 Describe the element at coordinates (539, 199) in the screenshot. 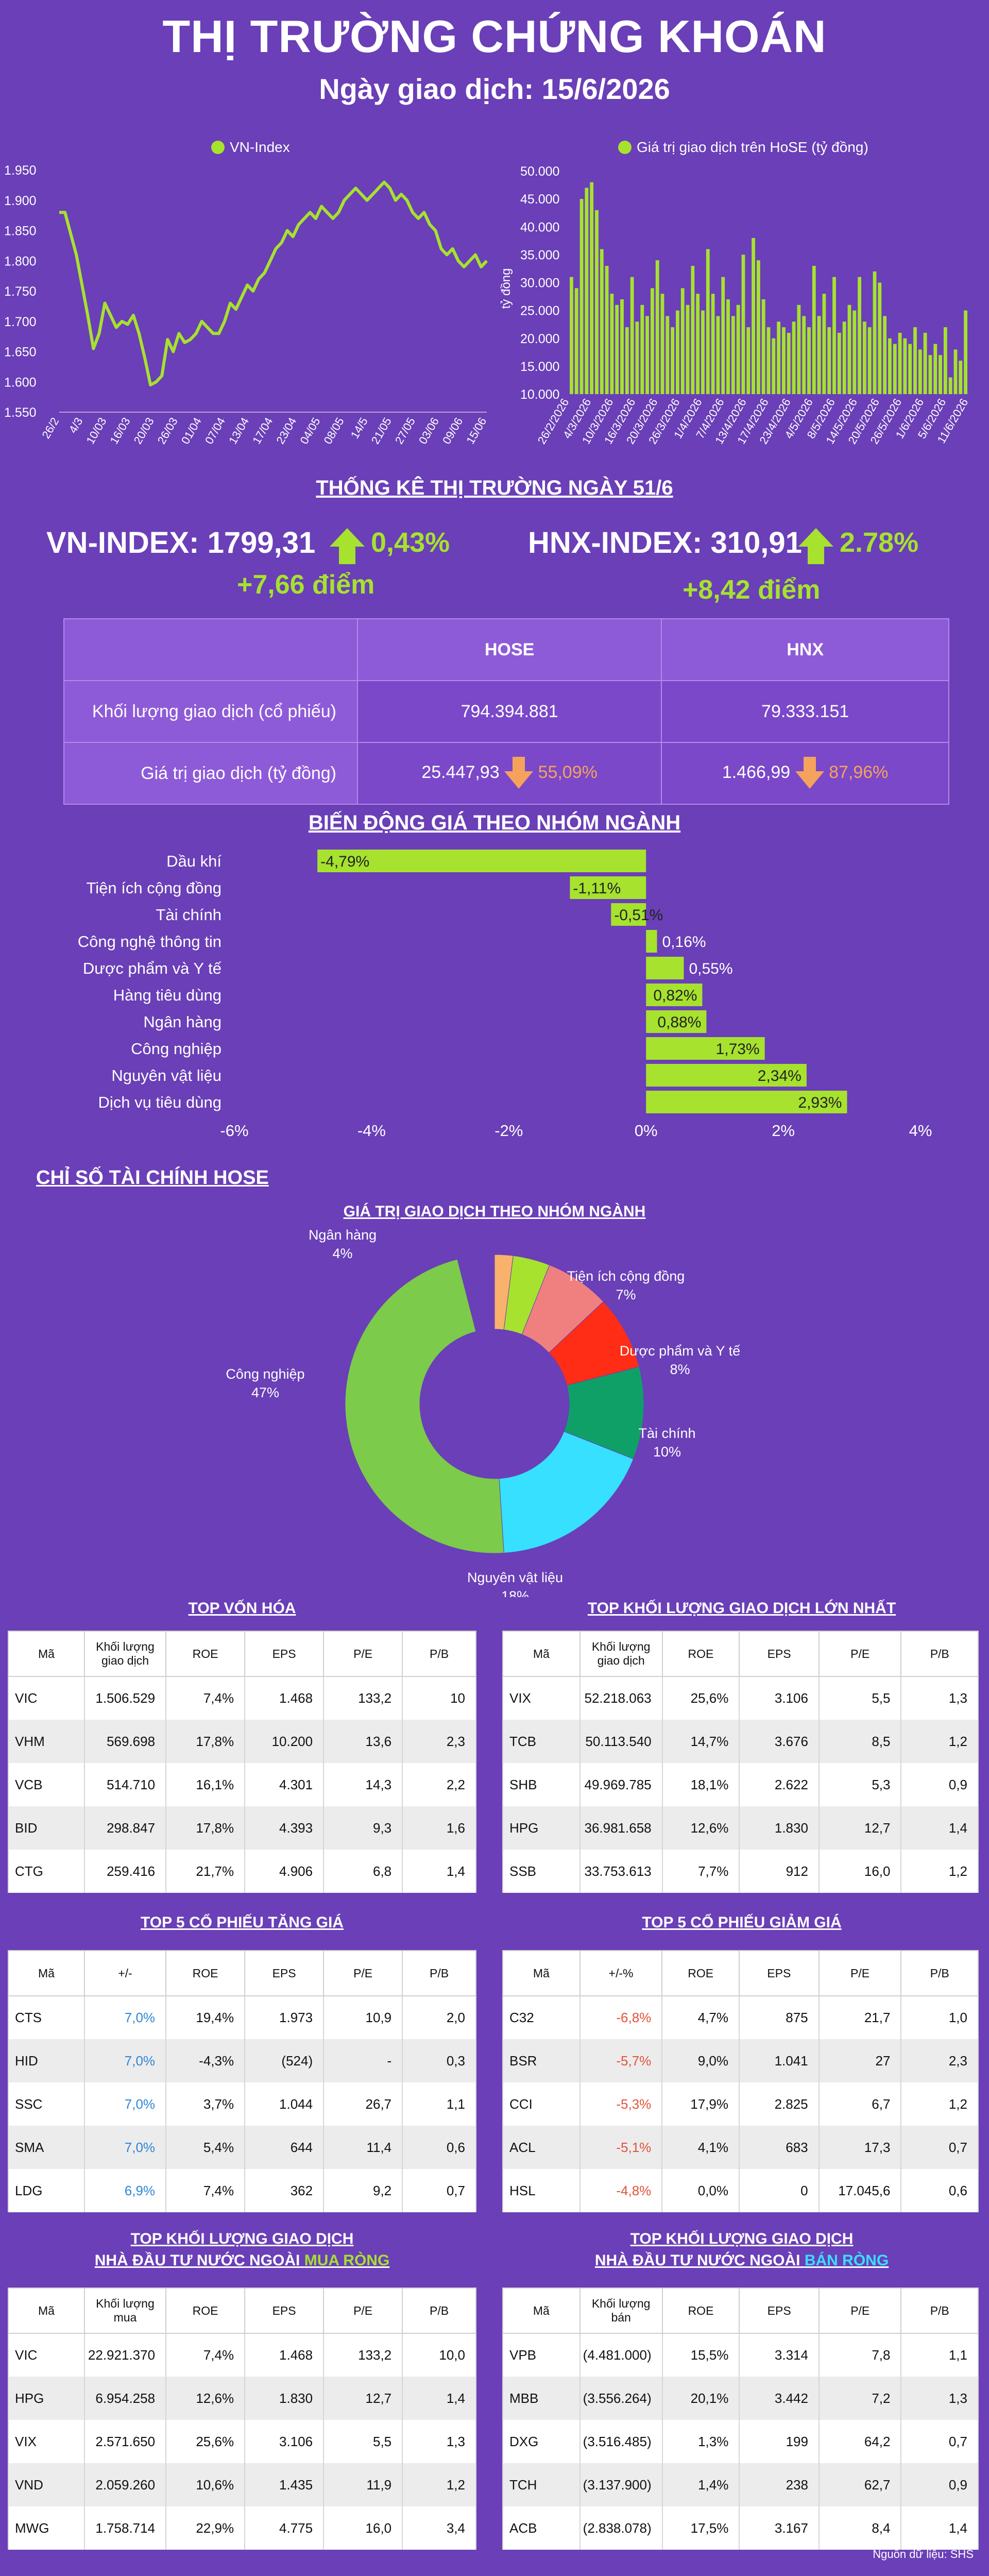

I see `y-tick-label: 45.000` at that location.